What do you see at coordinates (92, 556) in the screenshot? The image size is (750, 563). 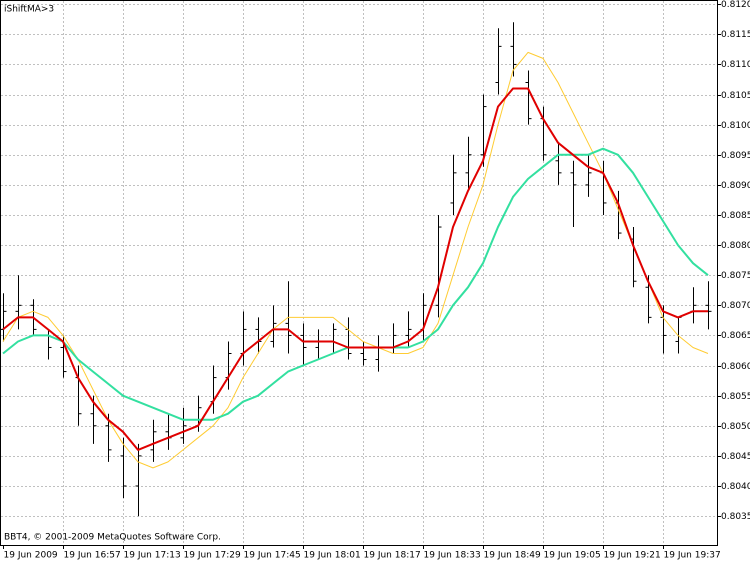 I see `x-tick-label: 19 Jun 16:57` at bounding box center [92, 556].